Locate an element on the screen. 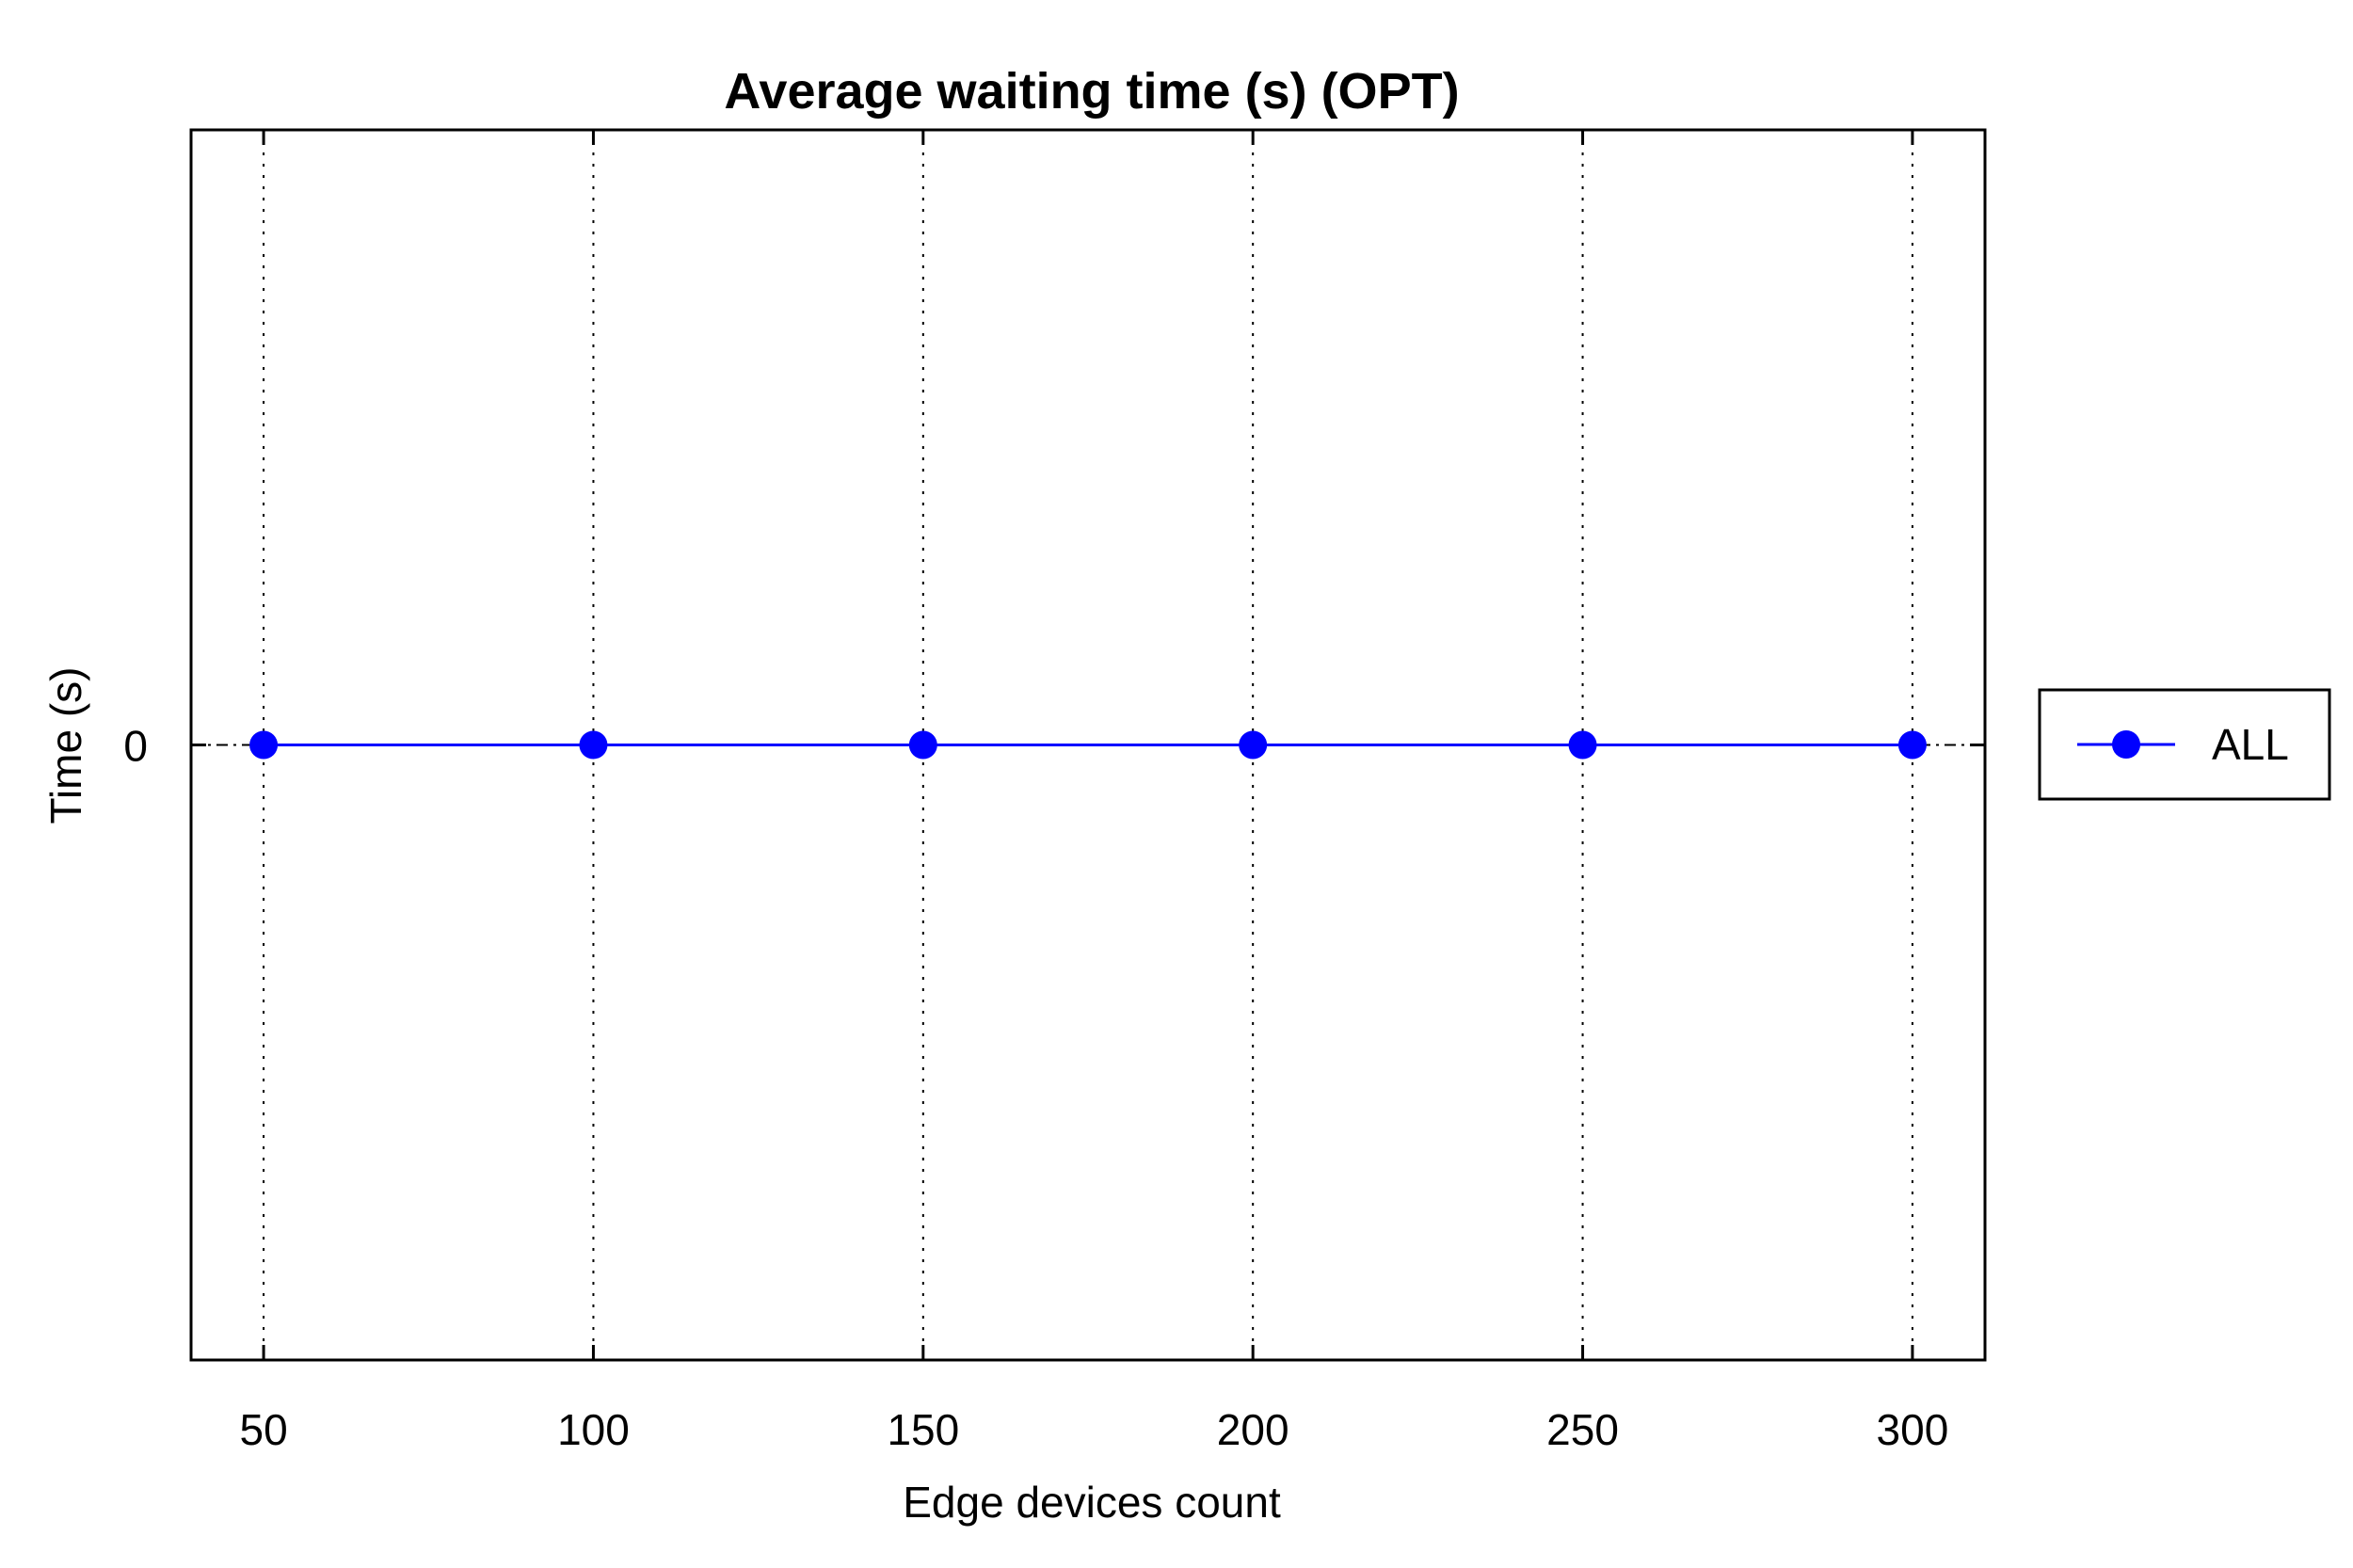 This screenshot has width=2353, height=1568. x-tick-label: 250 is located at coordinates (1583, 1429).